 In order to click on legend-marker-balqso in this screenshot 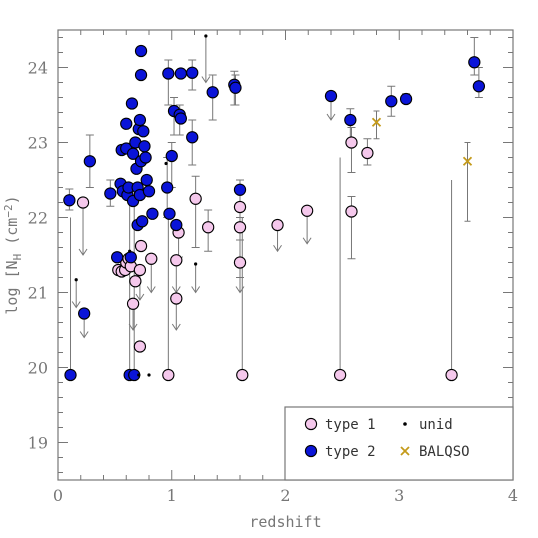, I will do `click(405, 451)`.